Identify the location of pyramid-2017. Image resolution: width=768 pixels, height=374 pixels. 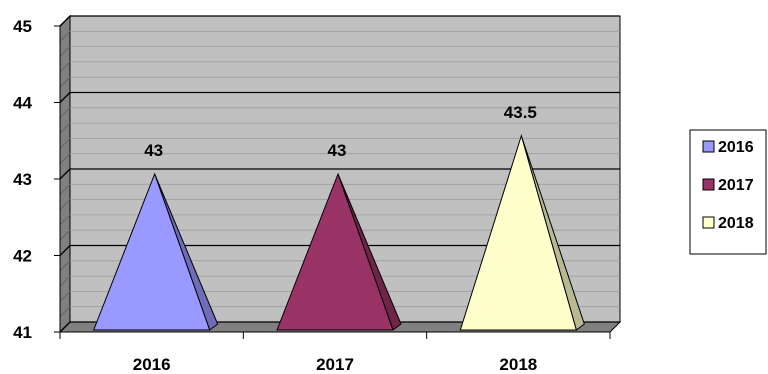
(339, 251).